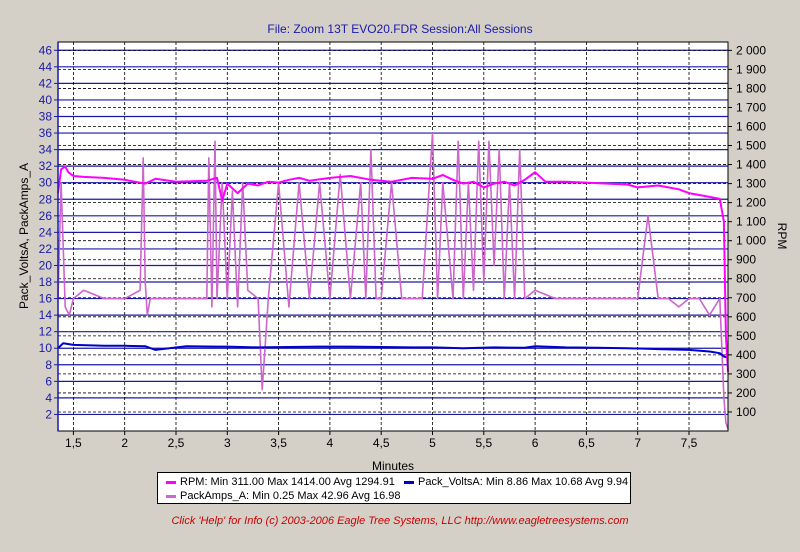 This screenshot has height=552, width=800. I want to click on tick-label-left-2: 2, so click(48, 414).